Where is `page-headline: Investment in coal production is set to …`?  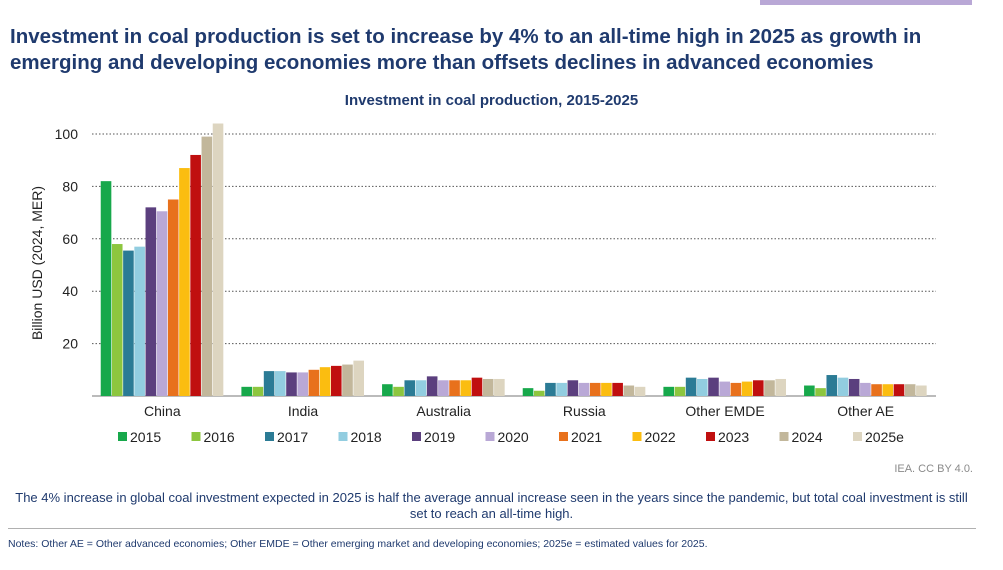
page-headline: Investment in coal production is set to … is located at coordinates (466, 49).